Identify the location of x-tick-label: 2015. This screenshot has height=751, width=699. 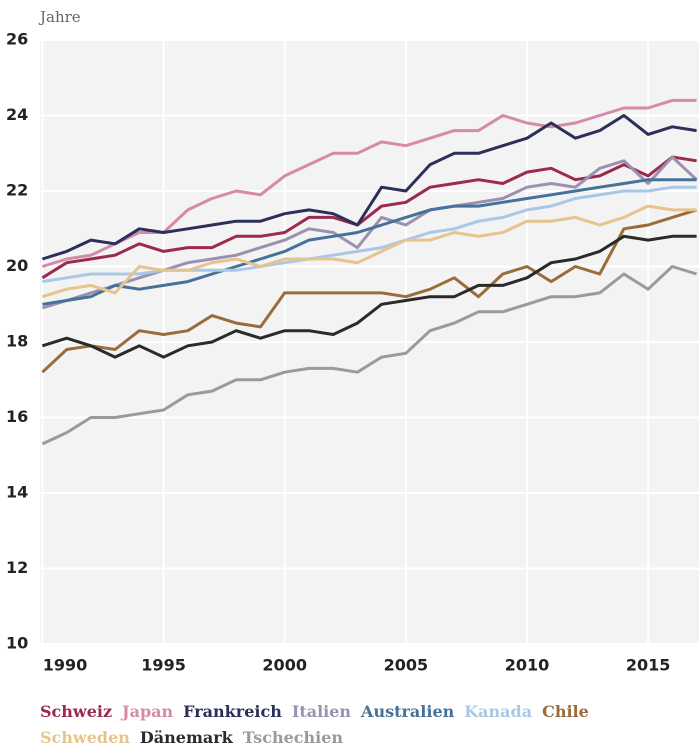
(648, 665).